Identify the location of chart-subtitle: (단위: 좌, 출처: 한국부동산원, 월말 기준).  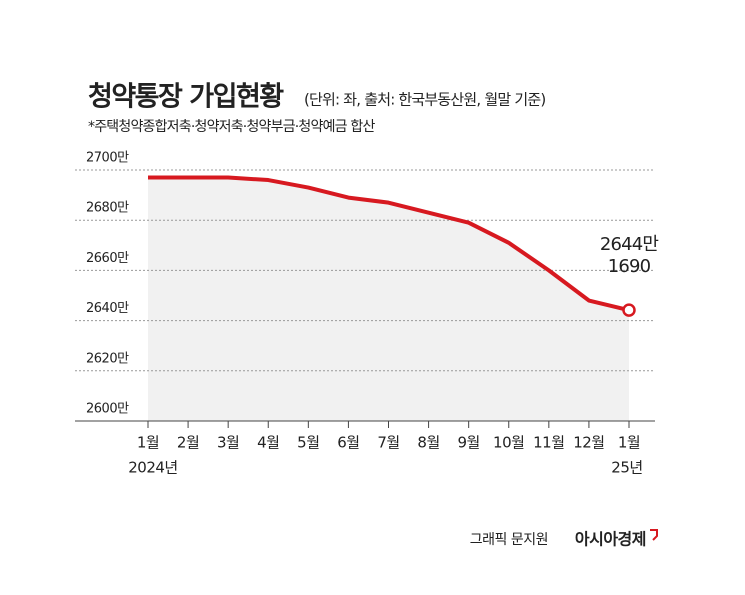
(424, 100).